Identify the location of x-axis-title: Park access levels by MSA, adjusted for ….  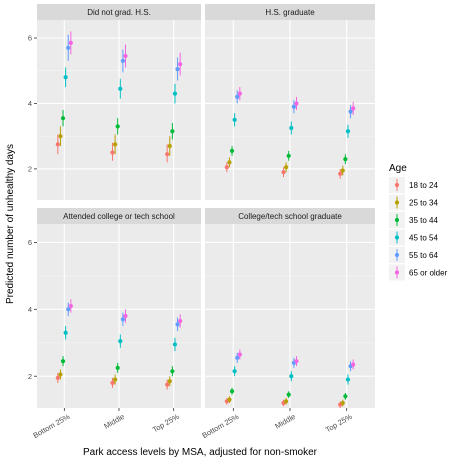
(200, 452).